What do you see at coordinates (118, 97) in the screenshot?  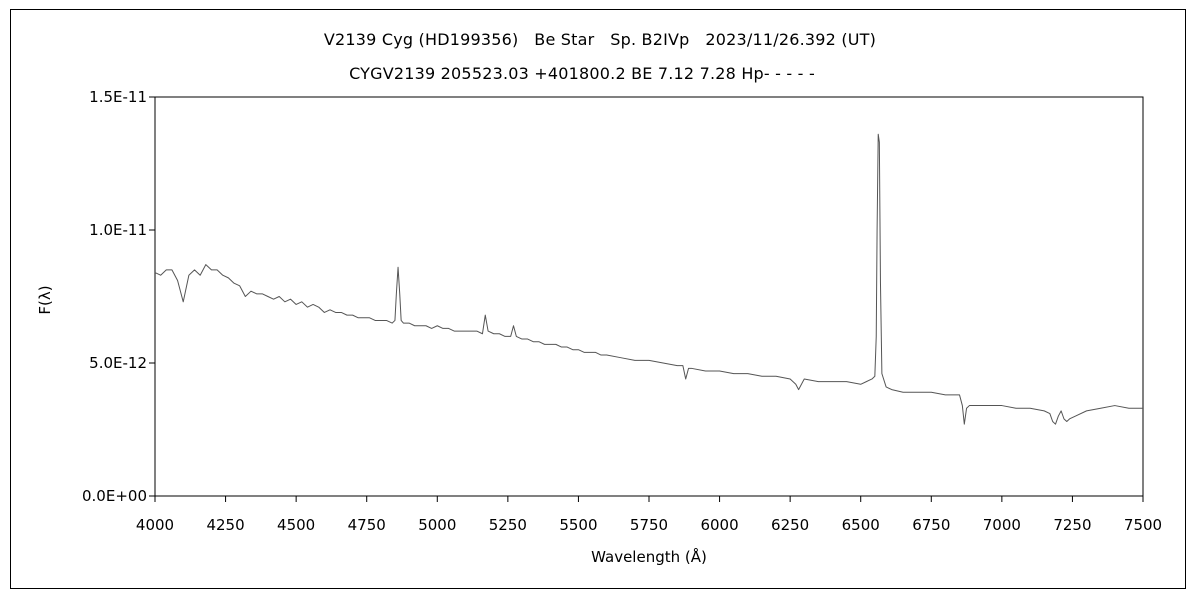 I see `y-tick-label: 1.5E-11` at bounding box center [118, 97].